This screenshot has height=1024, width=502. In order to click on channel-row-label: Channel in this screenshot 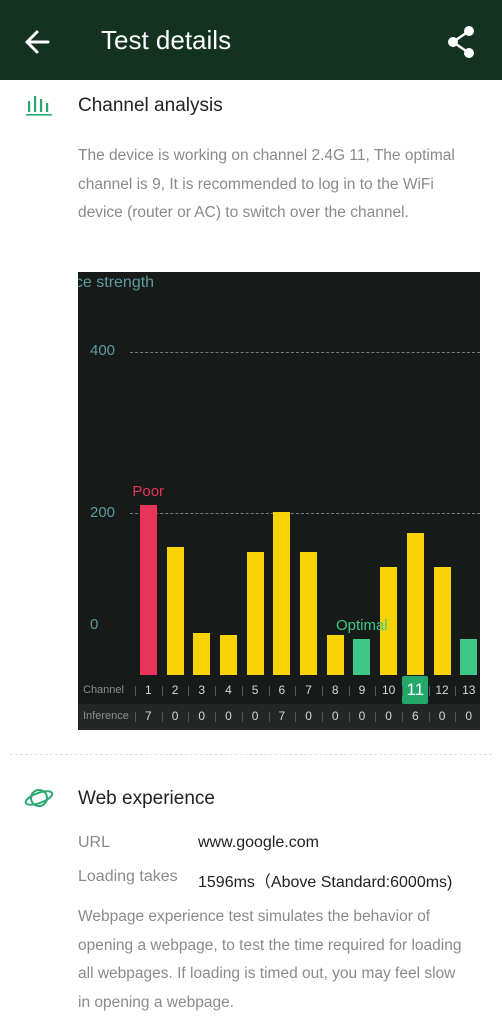, I will do `click(103, 690)`.